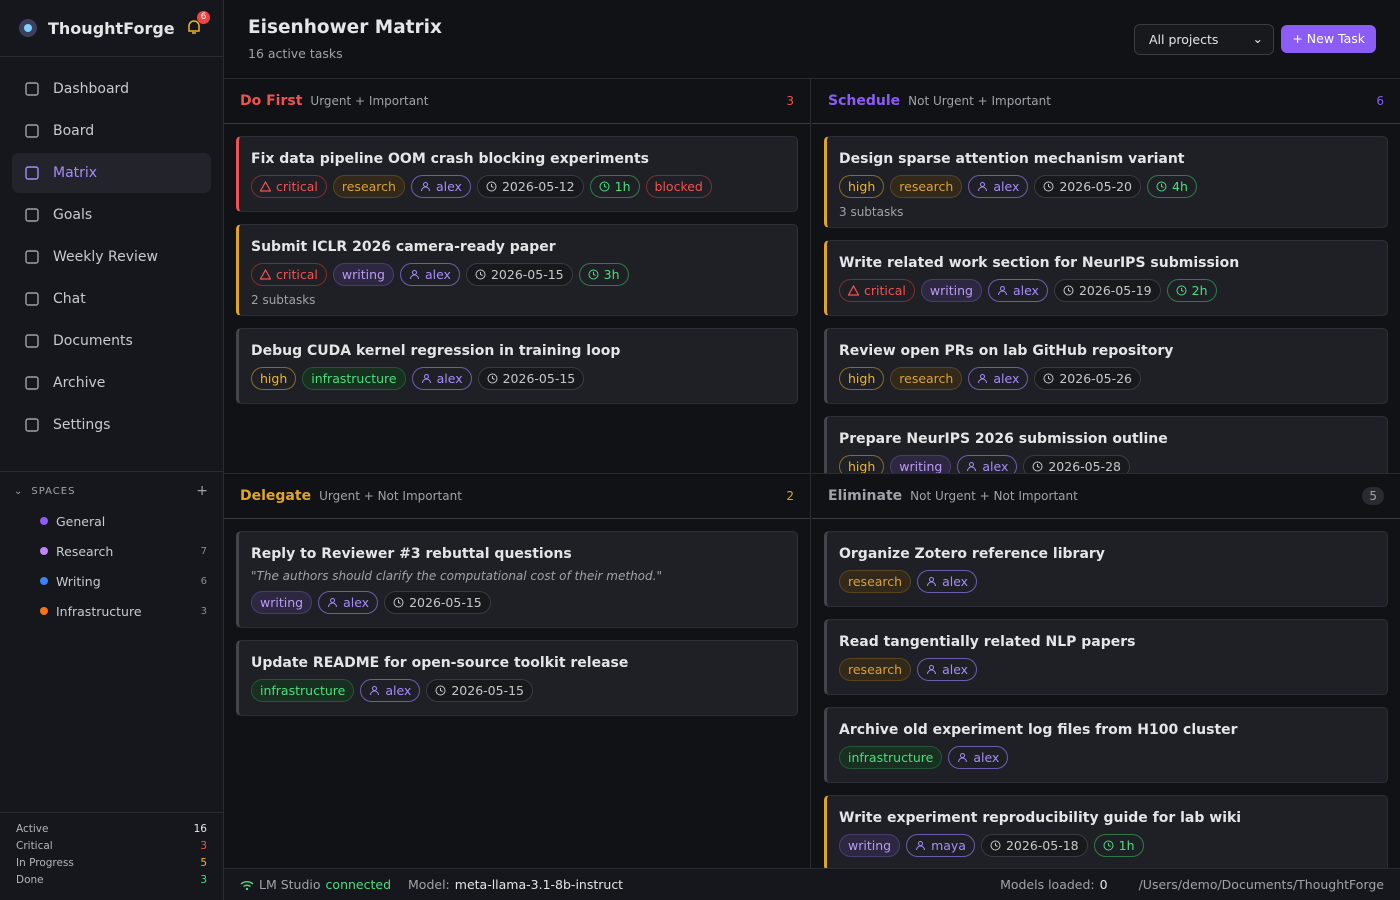 The image size is (1400, 900). What do you see at coordinates (111, 383) in the screenshot?
I see `nav-item: Archive` at bounding box center [111, 383].